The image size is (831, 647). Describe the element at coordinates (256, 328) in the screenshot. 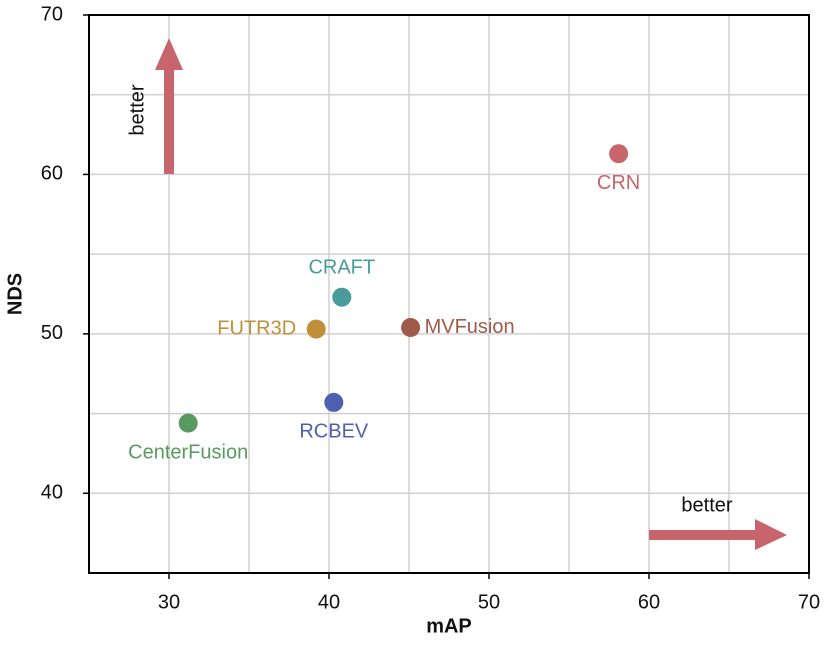

I see `point-label: FUTR3D` at that location.